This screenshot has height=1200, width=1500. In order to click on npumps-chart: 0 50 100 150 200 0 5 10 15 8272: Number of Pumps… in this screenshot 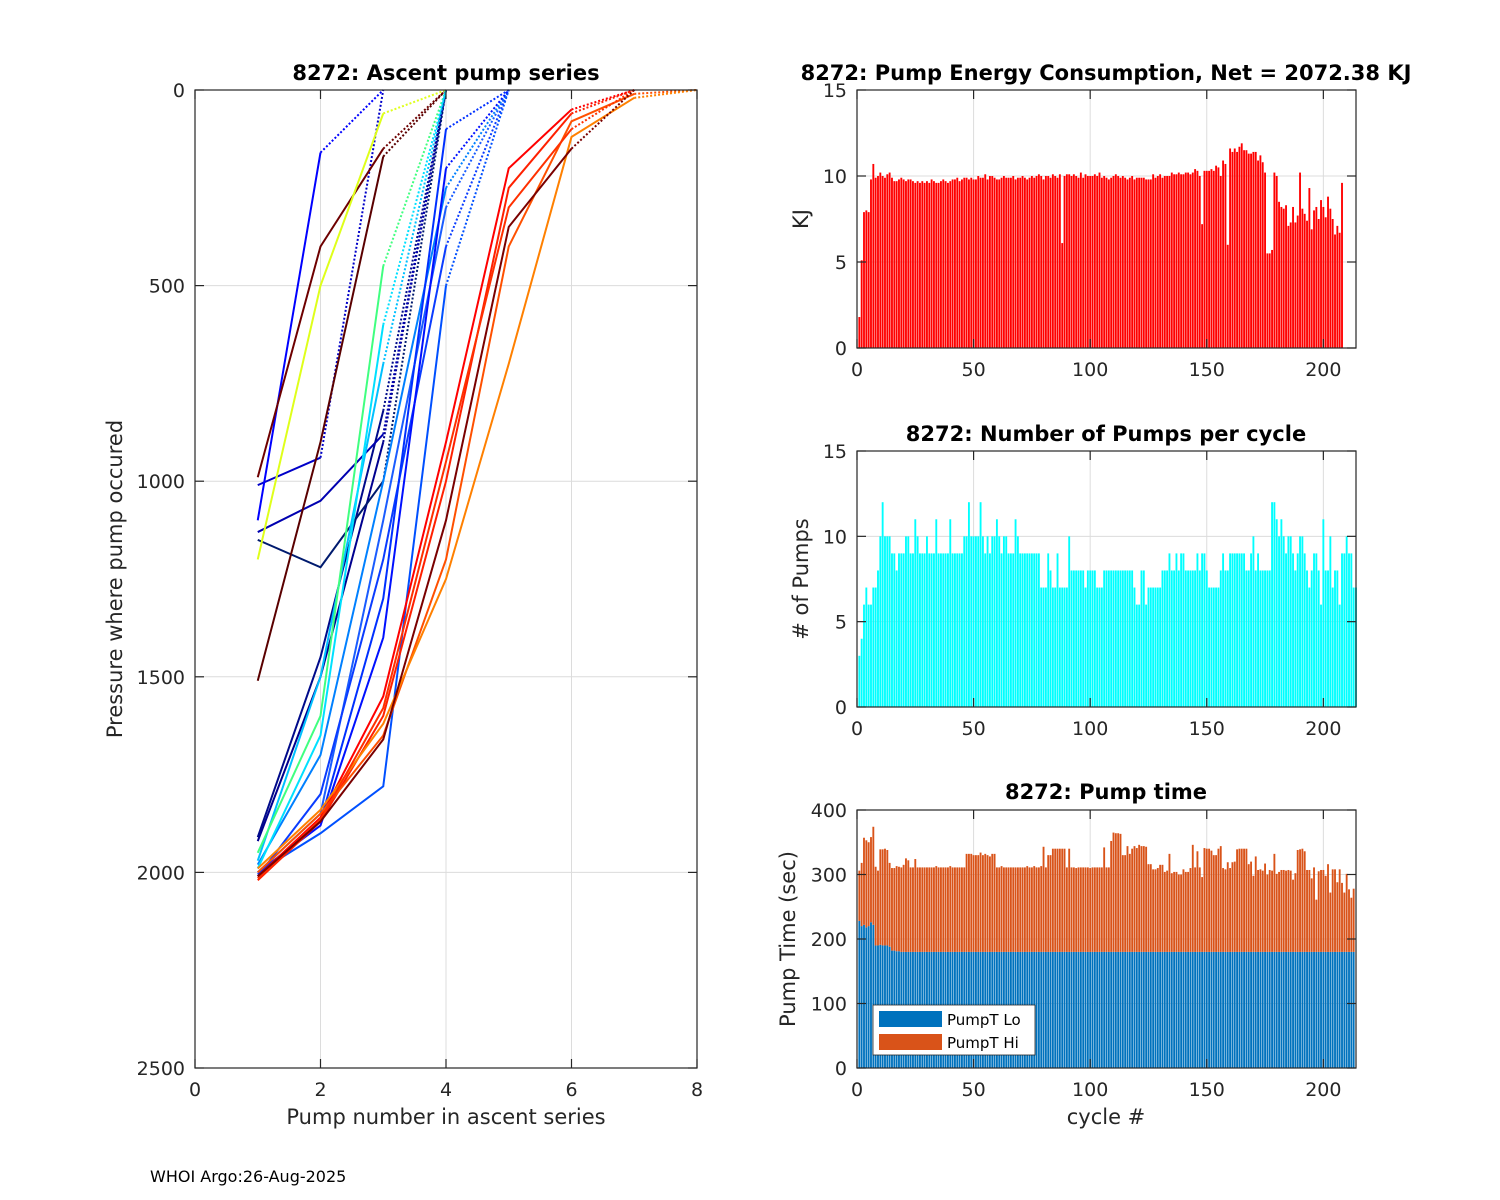, I will do `click(1073, 581)`.